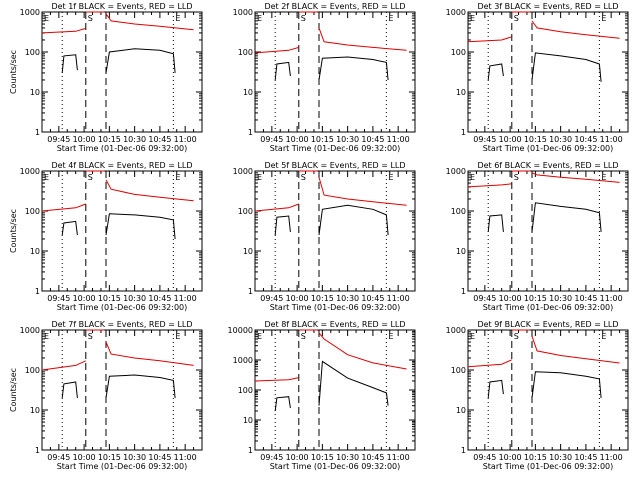 Image resolution: width=640 pixels, height=480 pixels. I want to click on y-axis-label: Counts/sec, so click(13, 231).